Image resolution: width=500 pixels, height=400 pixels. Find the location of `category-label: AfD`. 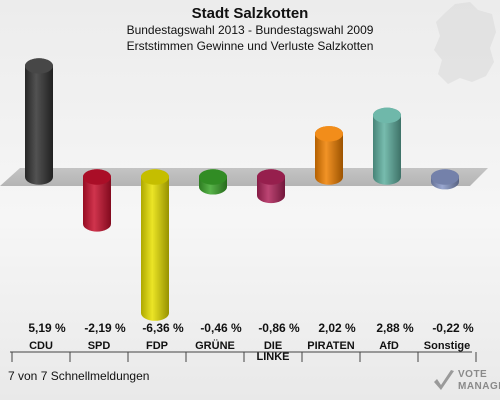

category-label: AfD is located at coordinates (389, 346).